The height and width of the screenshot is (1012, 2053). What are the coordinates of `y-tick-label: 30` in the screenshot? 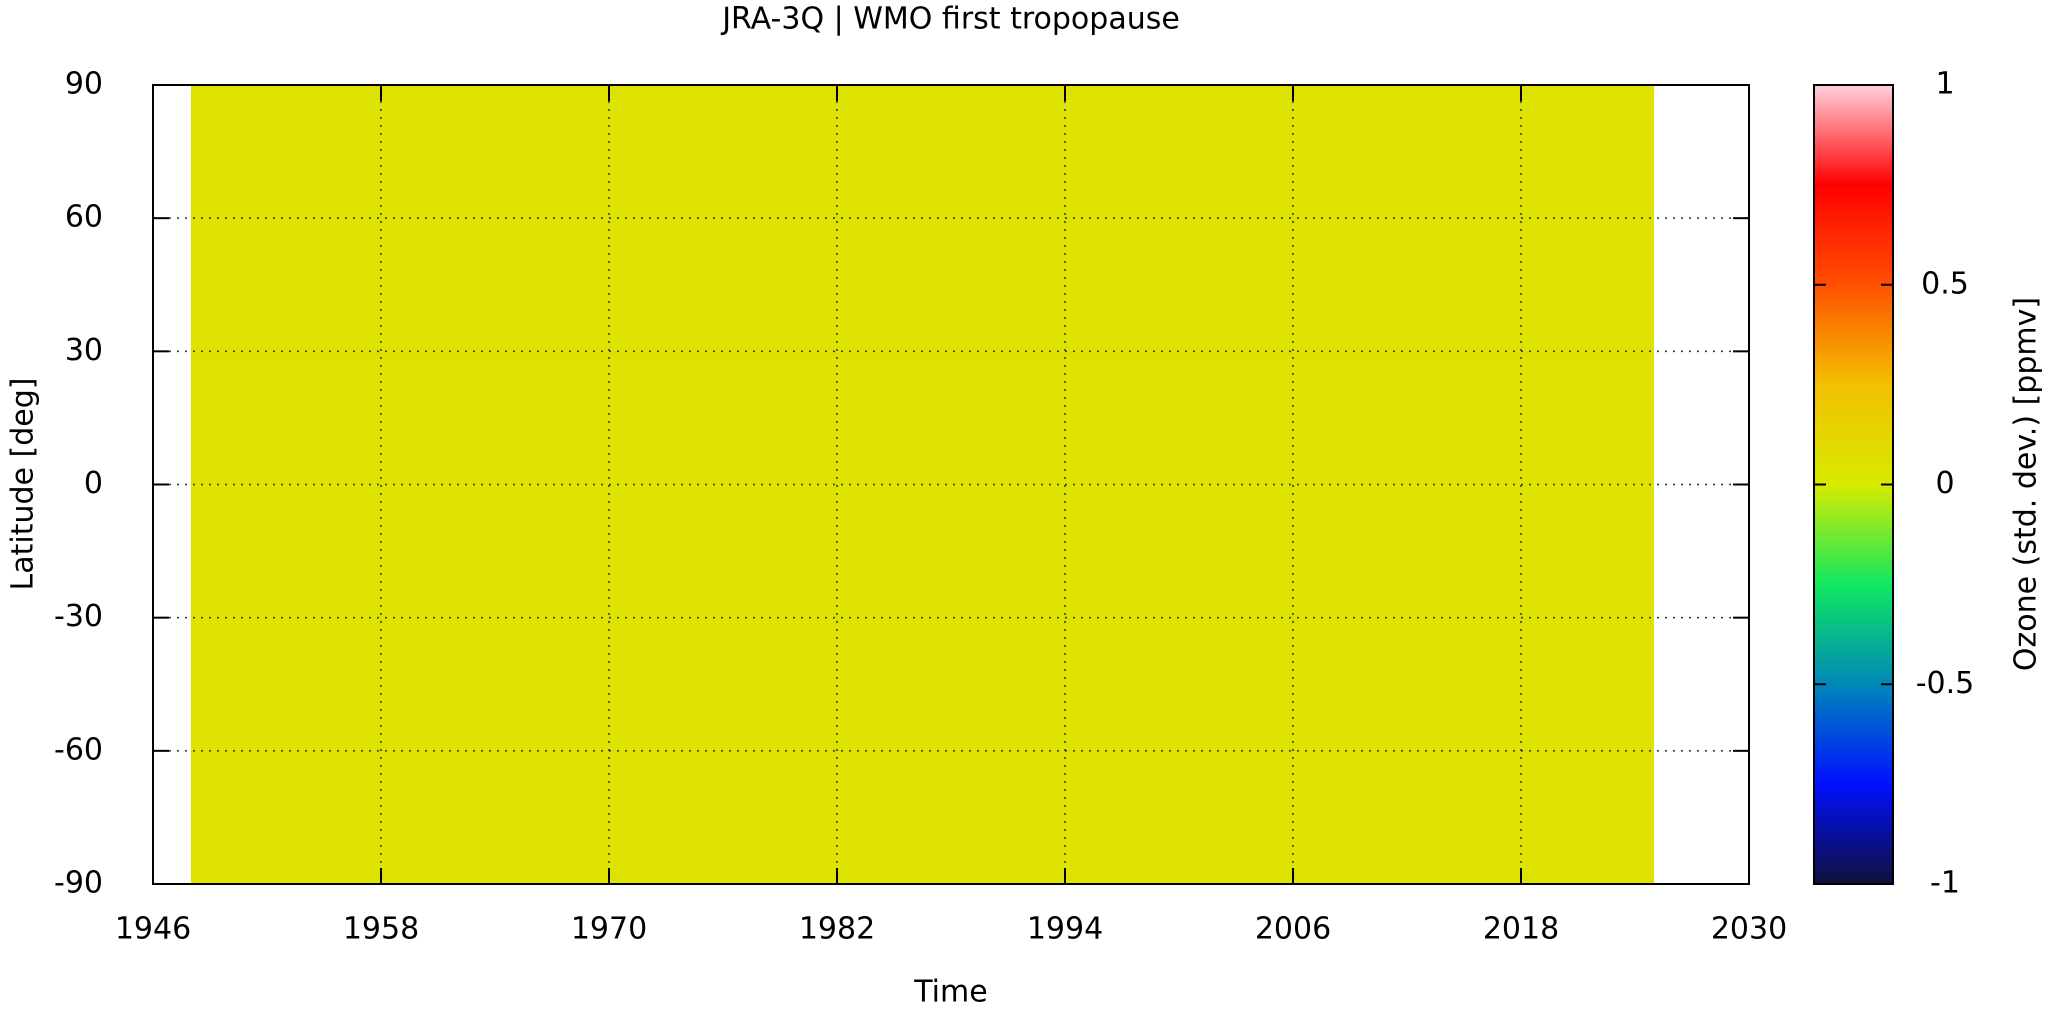 It's located at (84, 350).